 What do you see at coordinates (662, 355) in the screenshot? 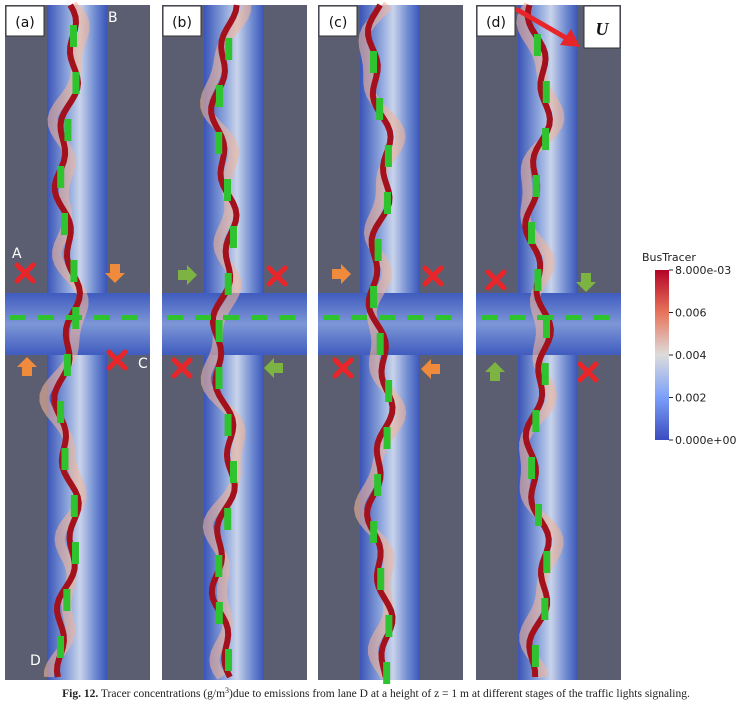
I see `colorbar-gradient` at bounding box center [662, 355].